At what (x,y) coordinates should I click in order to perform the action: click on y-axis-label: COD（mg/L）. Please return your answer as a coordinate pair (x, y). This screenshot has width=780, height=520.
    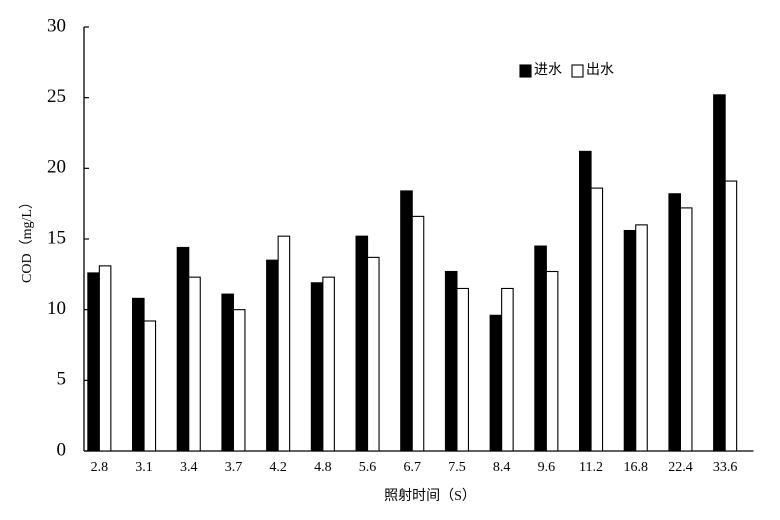
    Looking at the image, I should click on (27, 239).